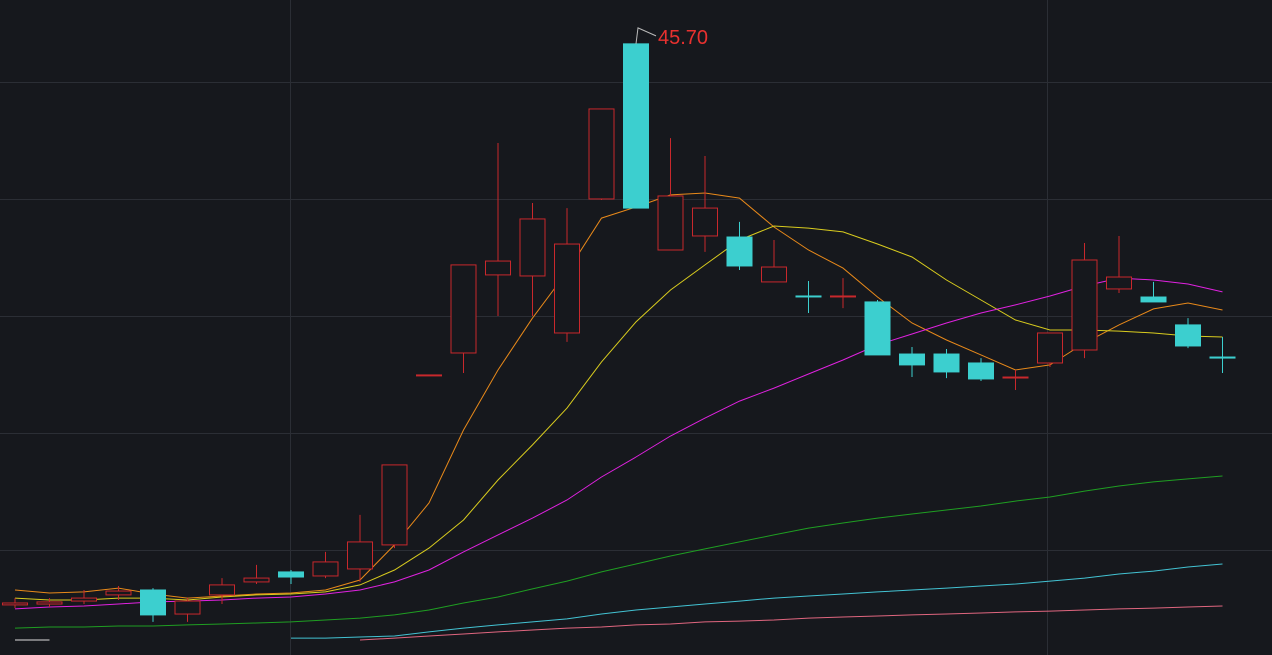 The width and height of the screenshot is (1272, 655). Describe the element at coordinates (646, 35) in the screenshot. I see `annotation-arrow` at that location.